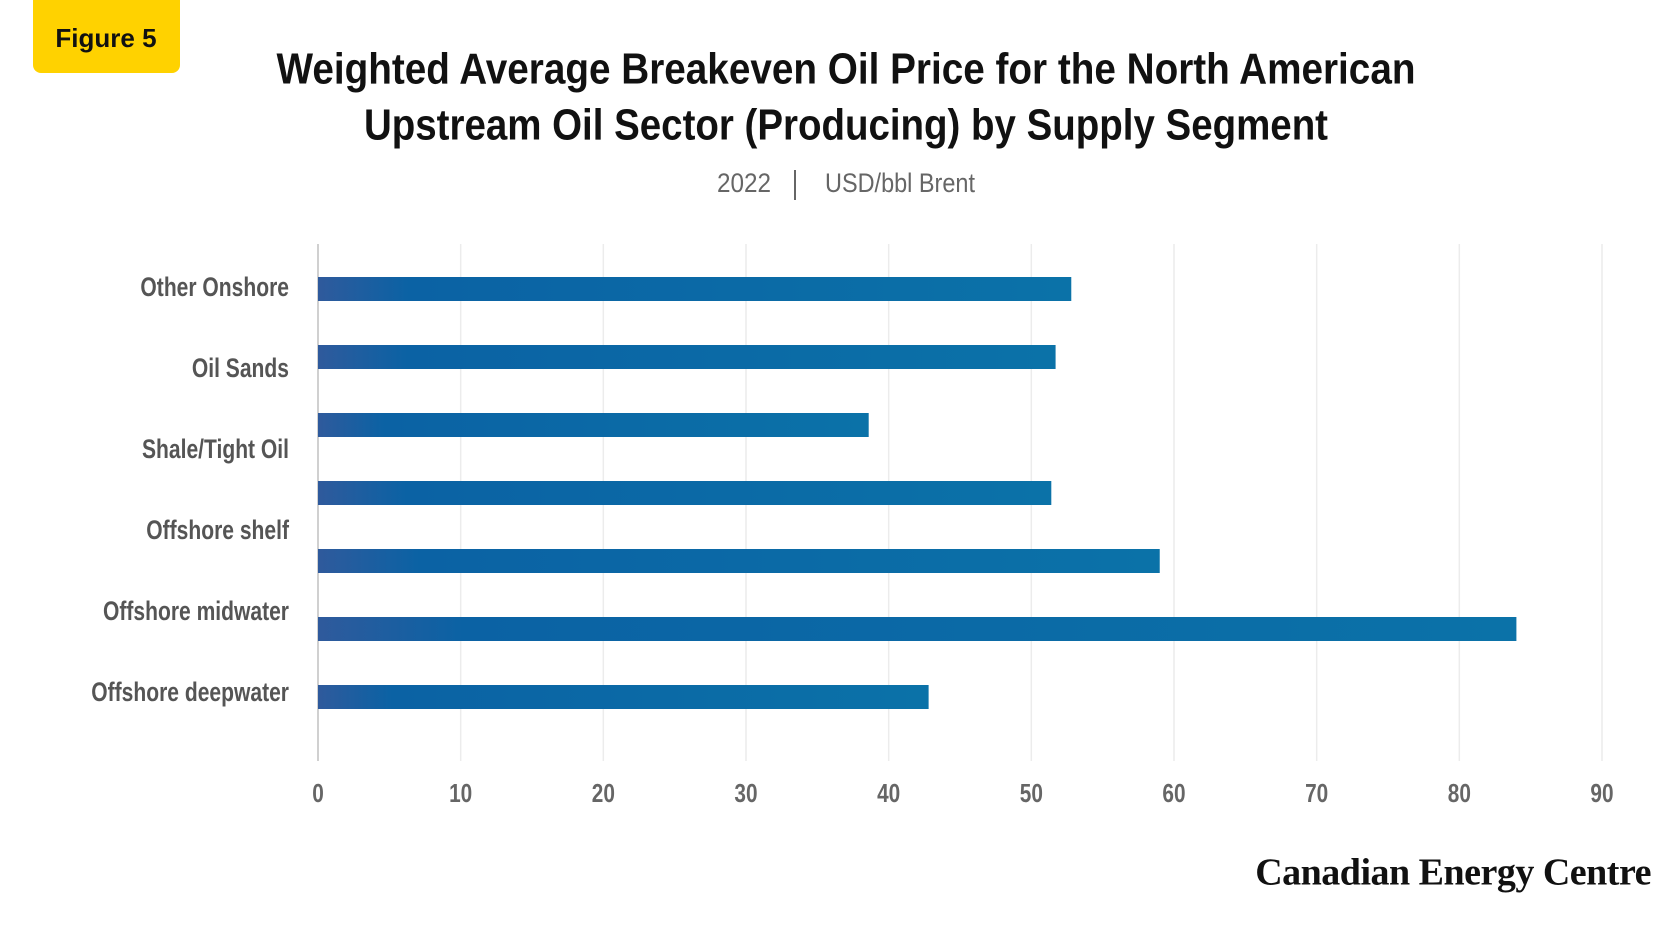 The width and height of the screenshot is (1680, 928). Describe the element at coordinates (190, 693) in the screenshot. I see `y-tick-label: Offshore deepwater` at that location.